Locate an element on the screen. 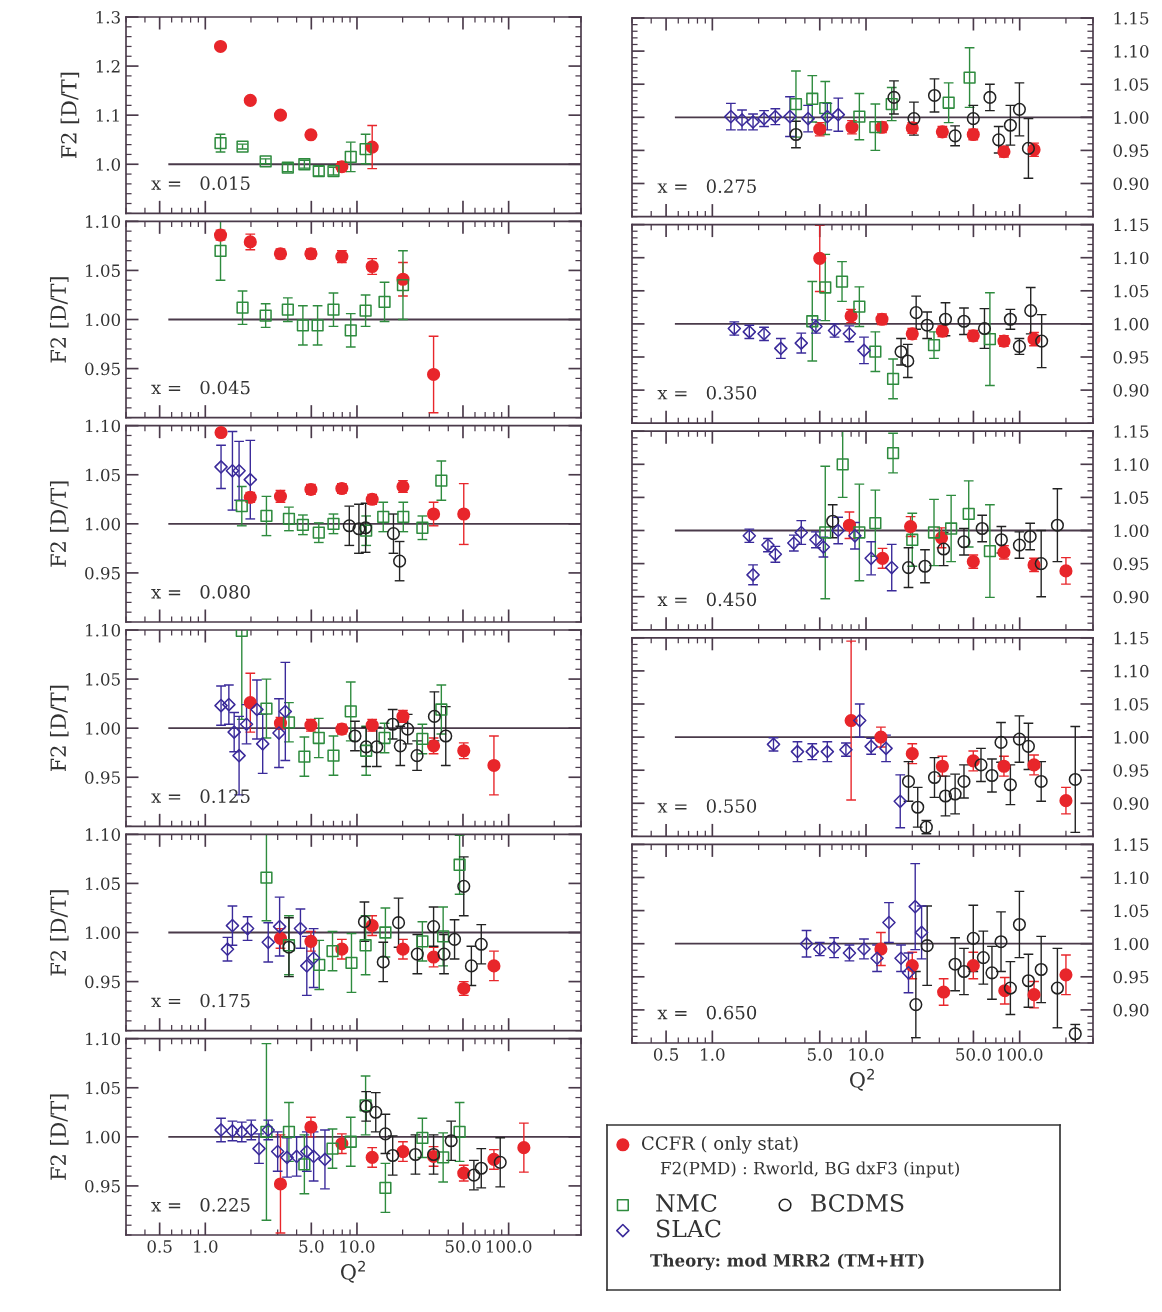 The image size is (1162, 1312). annotation: x = 0.225 is located at coordinates (200, 1205).